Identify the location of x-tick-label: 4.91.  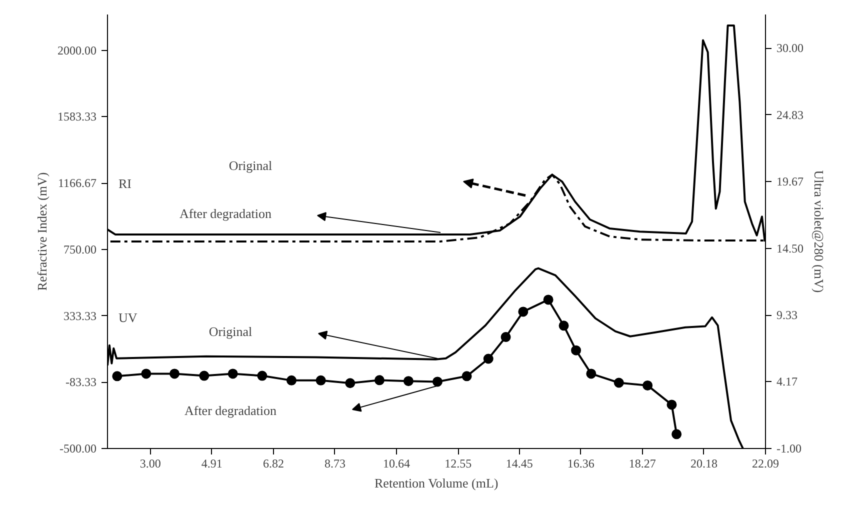
(211, 463).